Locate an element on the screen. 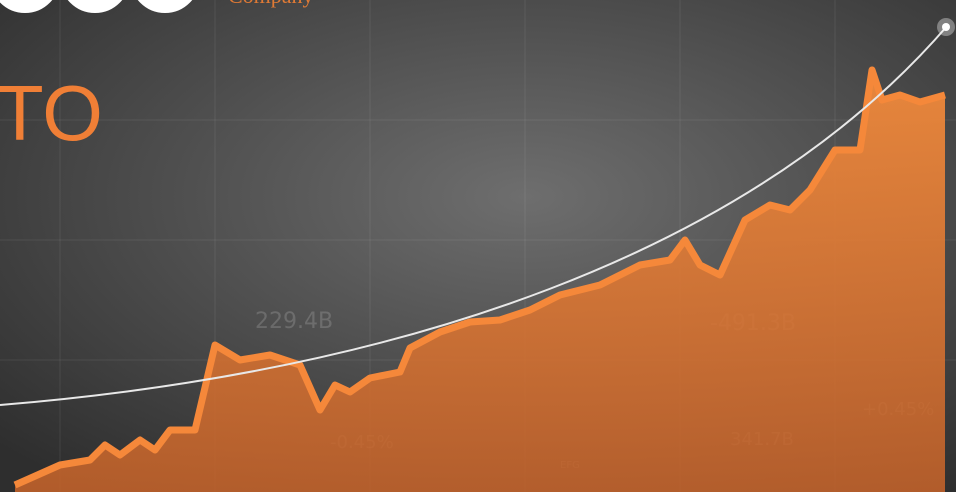  company-text: Company is located at coordinates (271, 4).